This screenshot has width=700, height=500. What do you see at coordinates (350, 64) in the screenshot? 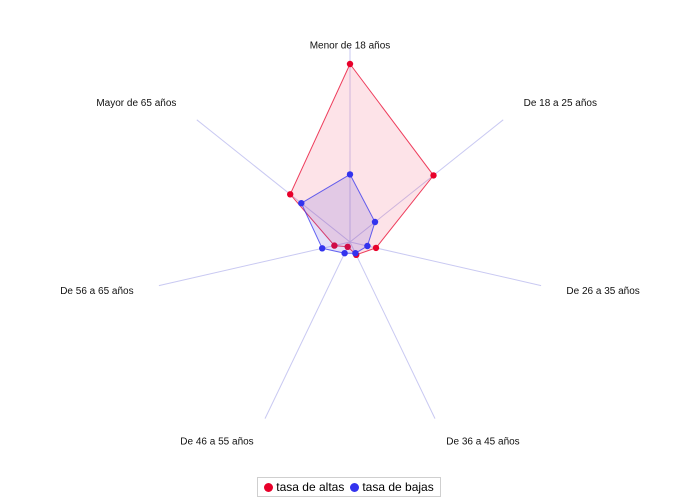
I see `point-tasa-de-altas-menor-de-18-anos` at bounding box center [350, 64].